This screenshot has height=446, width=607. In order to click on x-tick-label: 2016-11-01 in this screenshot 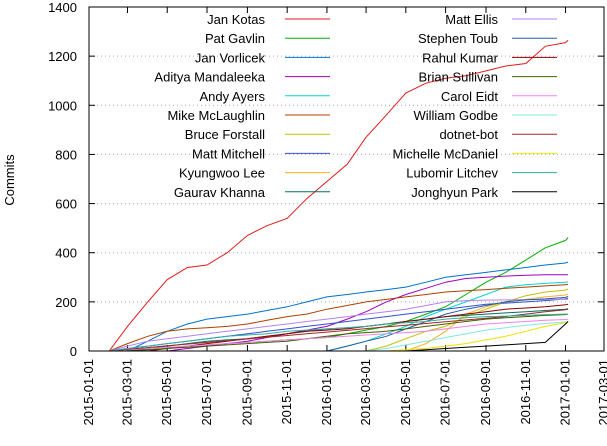, I will do `click(525, 392)`.